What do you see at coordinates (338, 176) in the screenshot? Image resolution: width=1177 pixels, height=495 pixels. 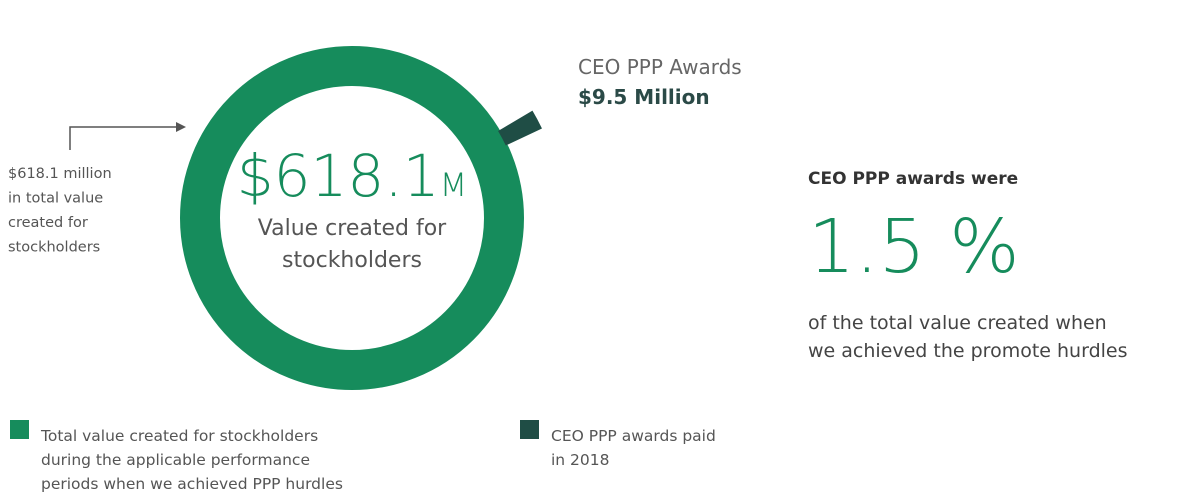 I see `center-amount: $618.1` at bounding box center [338, 176].